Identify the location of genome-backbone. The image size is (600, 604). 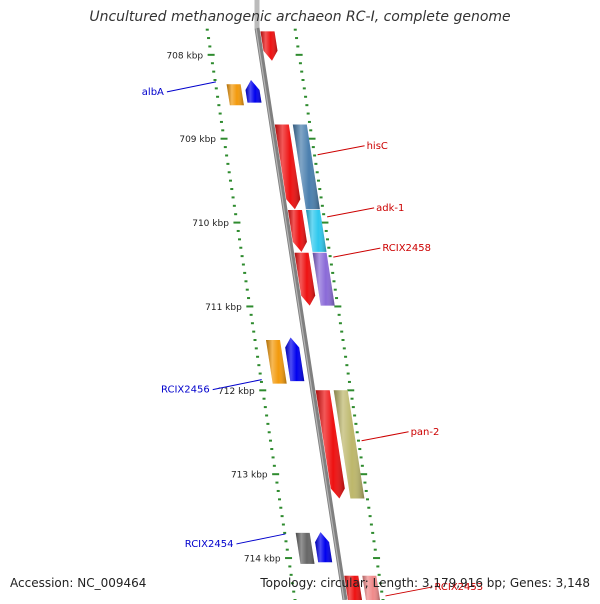
(301, 314).